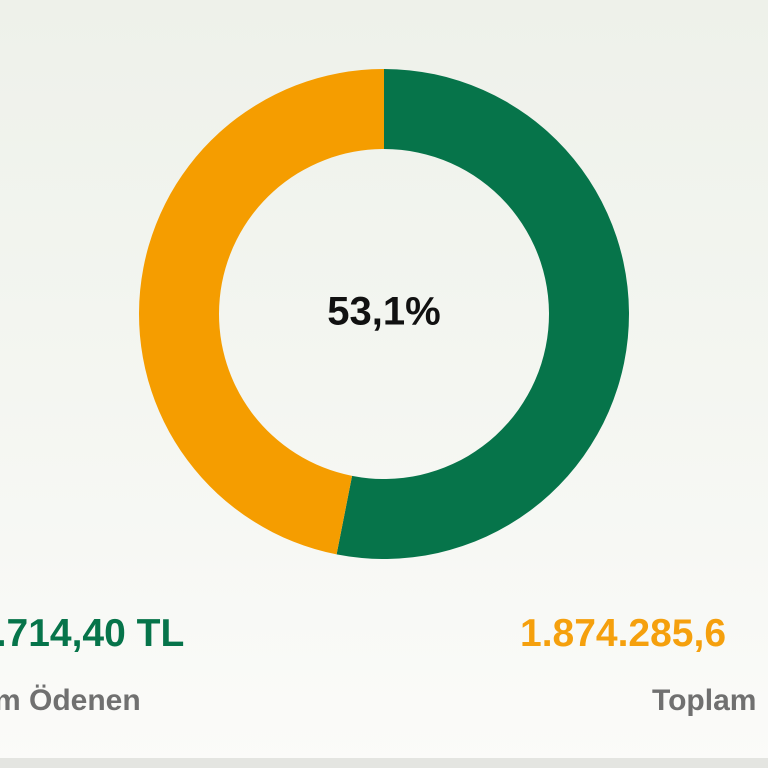  What do you see at coordinates (384, 763) in the screenshot?
I see `bottom-divider` at bounding box center [384, 763].